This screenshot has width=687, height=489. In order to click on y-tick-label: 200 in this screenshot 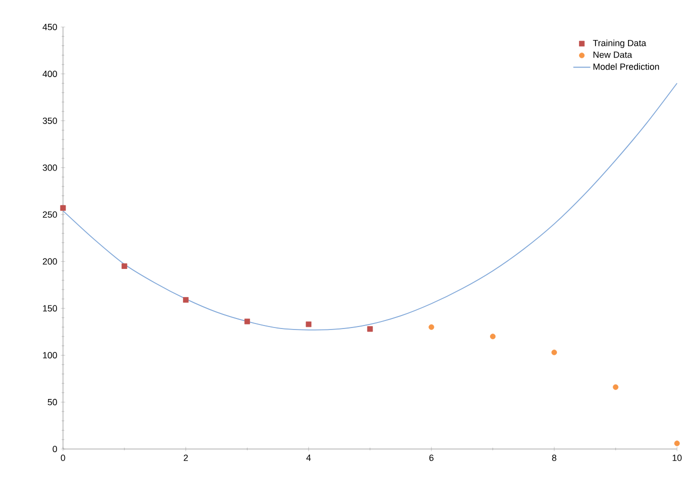, I will do `click(50, 261)`.